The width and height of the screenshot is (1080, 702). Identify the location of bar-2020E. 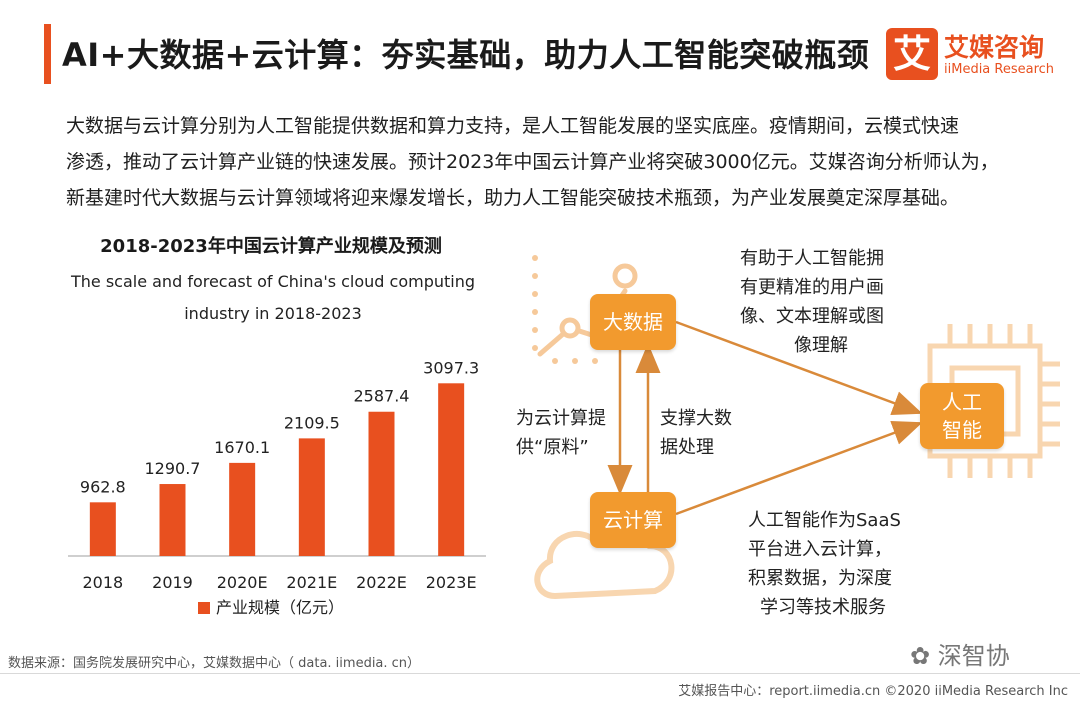
(242, 509).